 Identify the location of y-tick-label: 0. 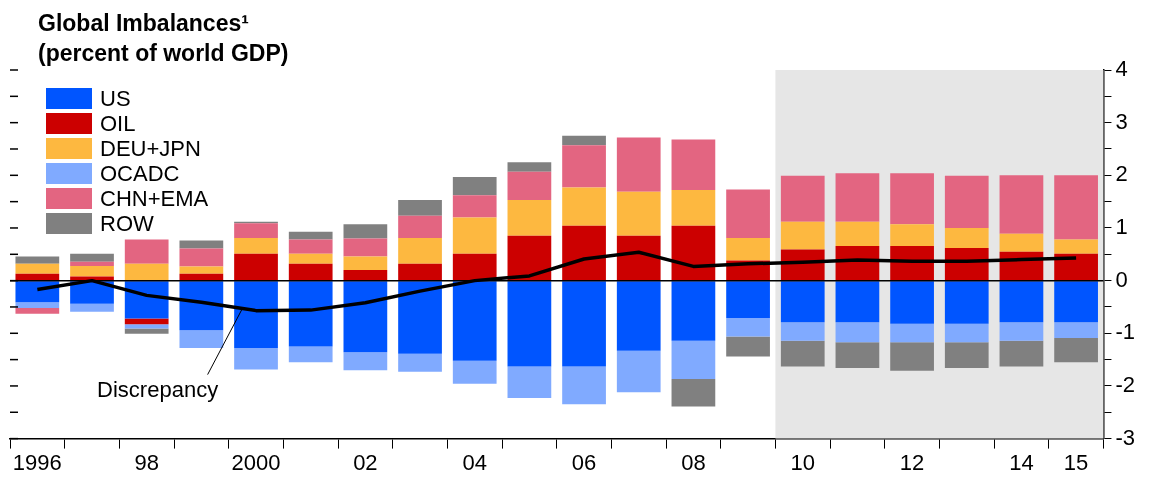
(1121, 279).